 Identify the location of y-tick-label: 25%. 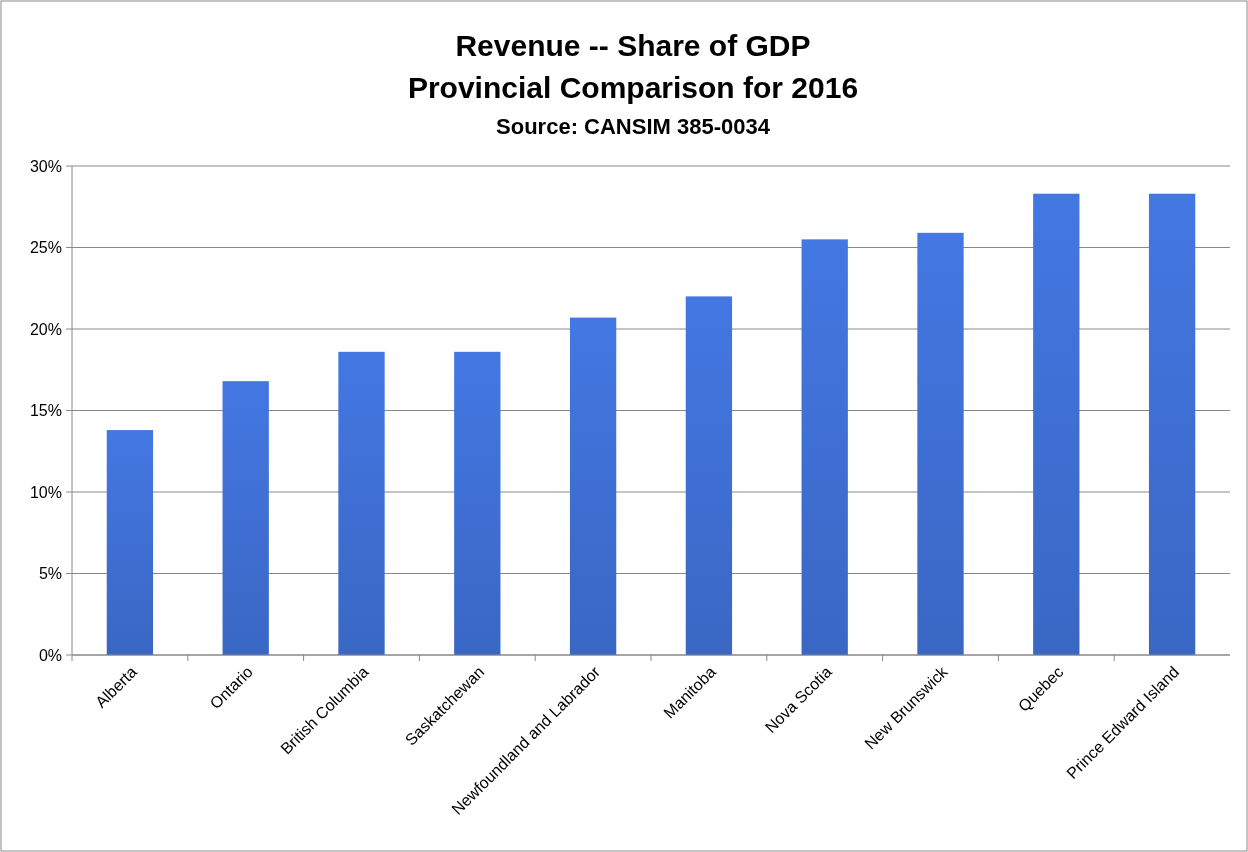
(45, 248).